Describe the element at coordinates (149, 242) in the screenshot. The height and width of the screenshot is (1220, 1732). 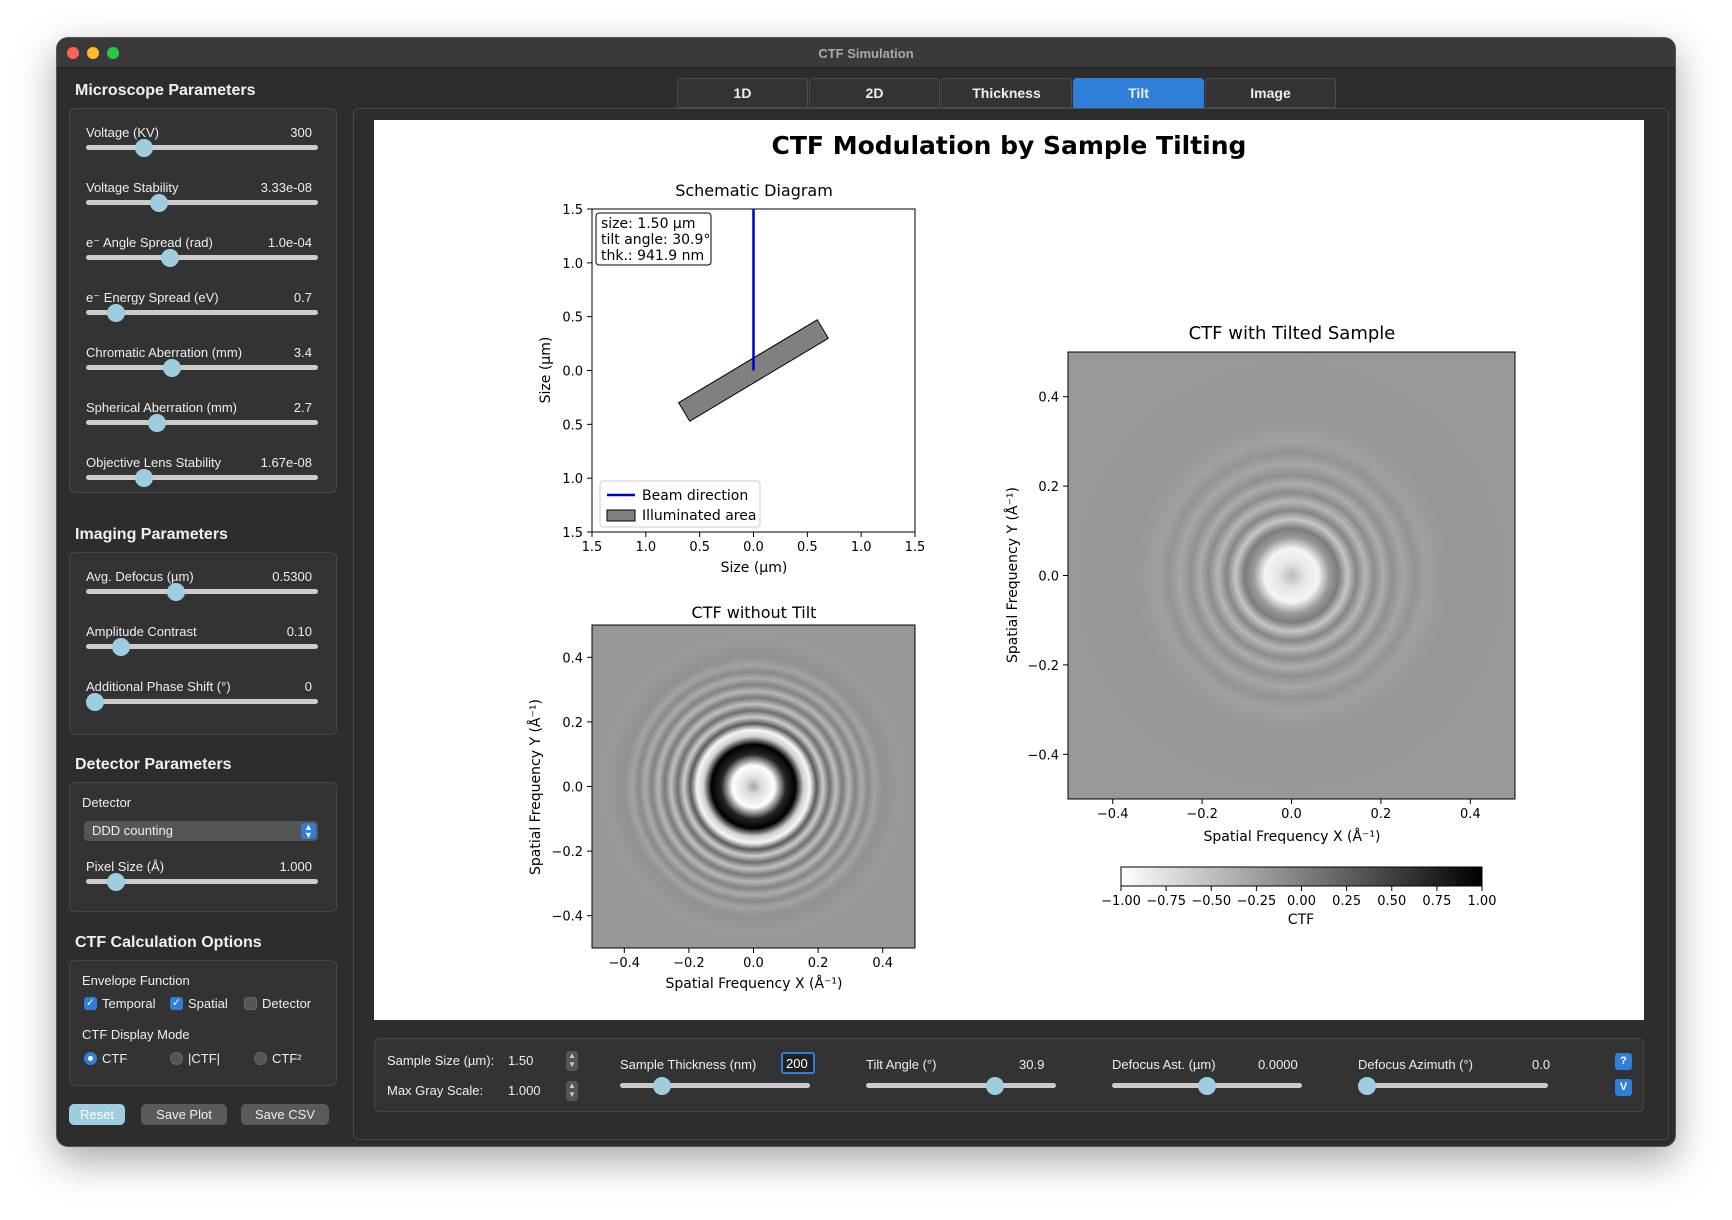
I see `microscope-slider-label: e⁻ Angle Spread (rad)` at that location.